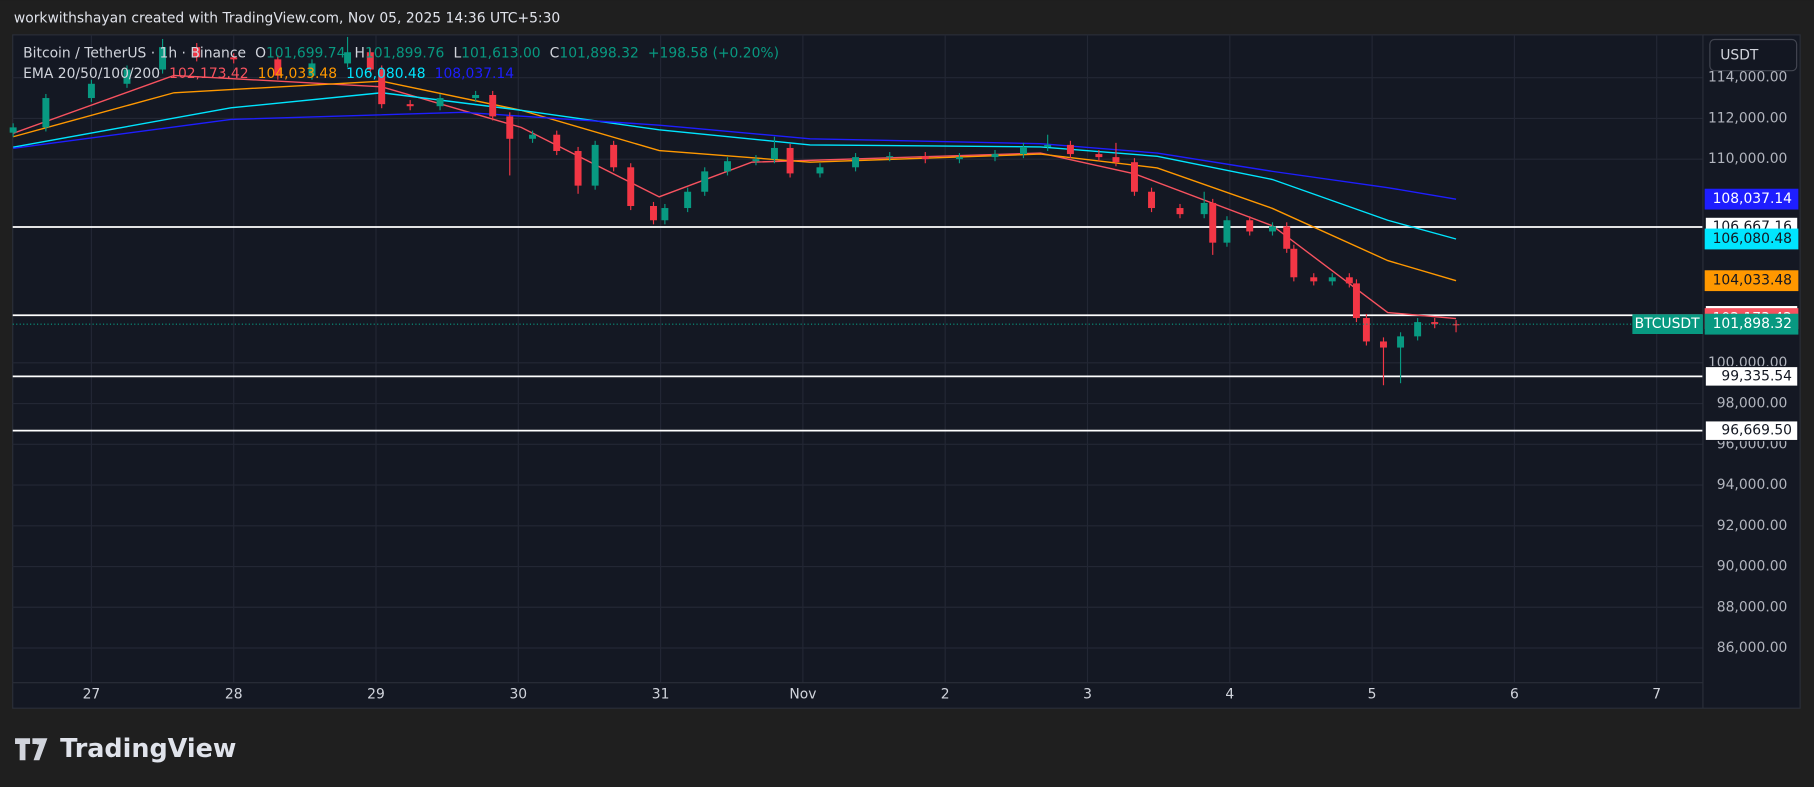  I want to click on ohlc-key: L, so click(457, 53).